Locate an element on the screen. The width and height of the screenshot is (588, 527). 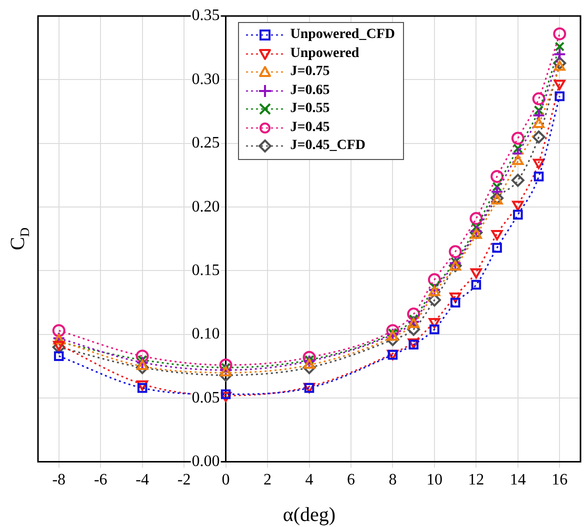
legend-label: J=0.55 is located at coordinates (310, 109).